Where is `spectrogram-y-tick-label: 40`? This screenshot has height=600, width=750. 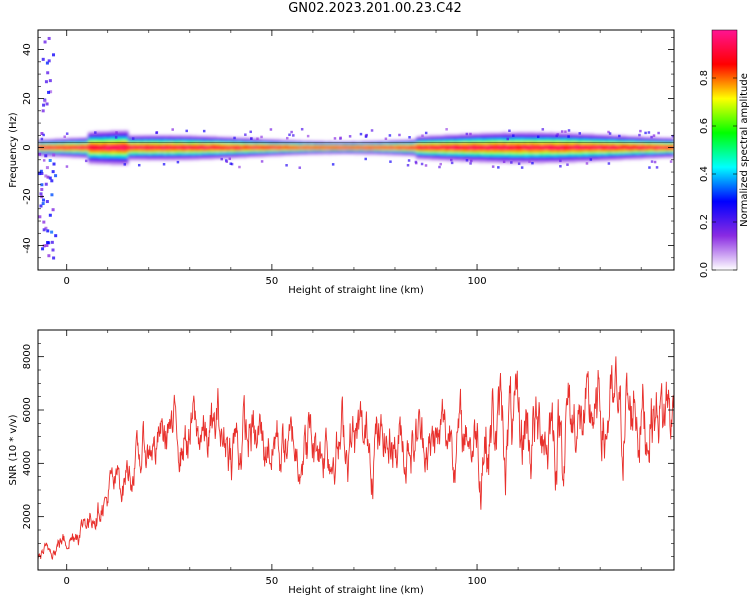
spectrogram-y-tick-label: 40 is located at coordinates (27, 49).